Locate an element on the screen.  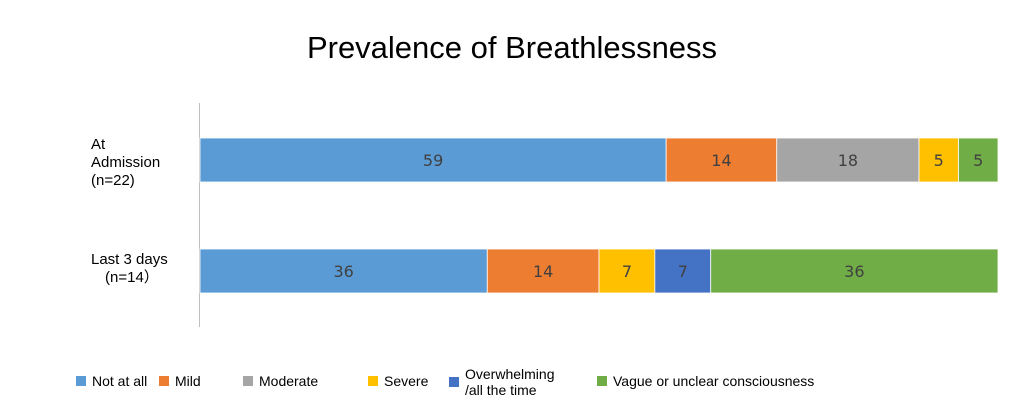
legend-label-line: Not at all is located at coordinates (120, 381).